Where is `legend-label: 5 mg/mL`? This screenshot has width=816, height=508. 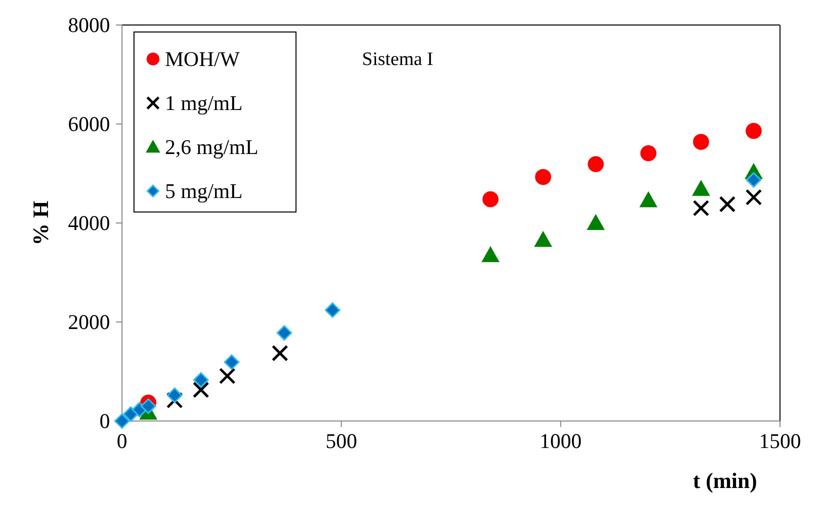
legend-label: 5 mg/mL is located at coordinates (204, 191).